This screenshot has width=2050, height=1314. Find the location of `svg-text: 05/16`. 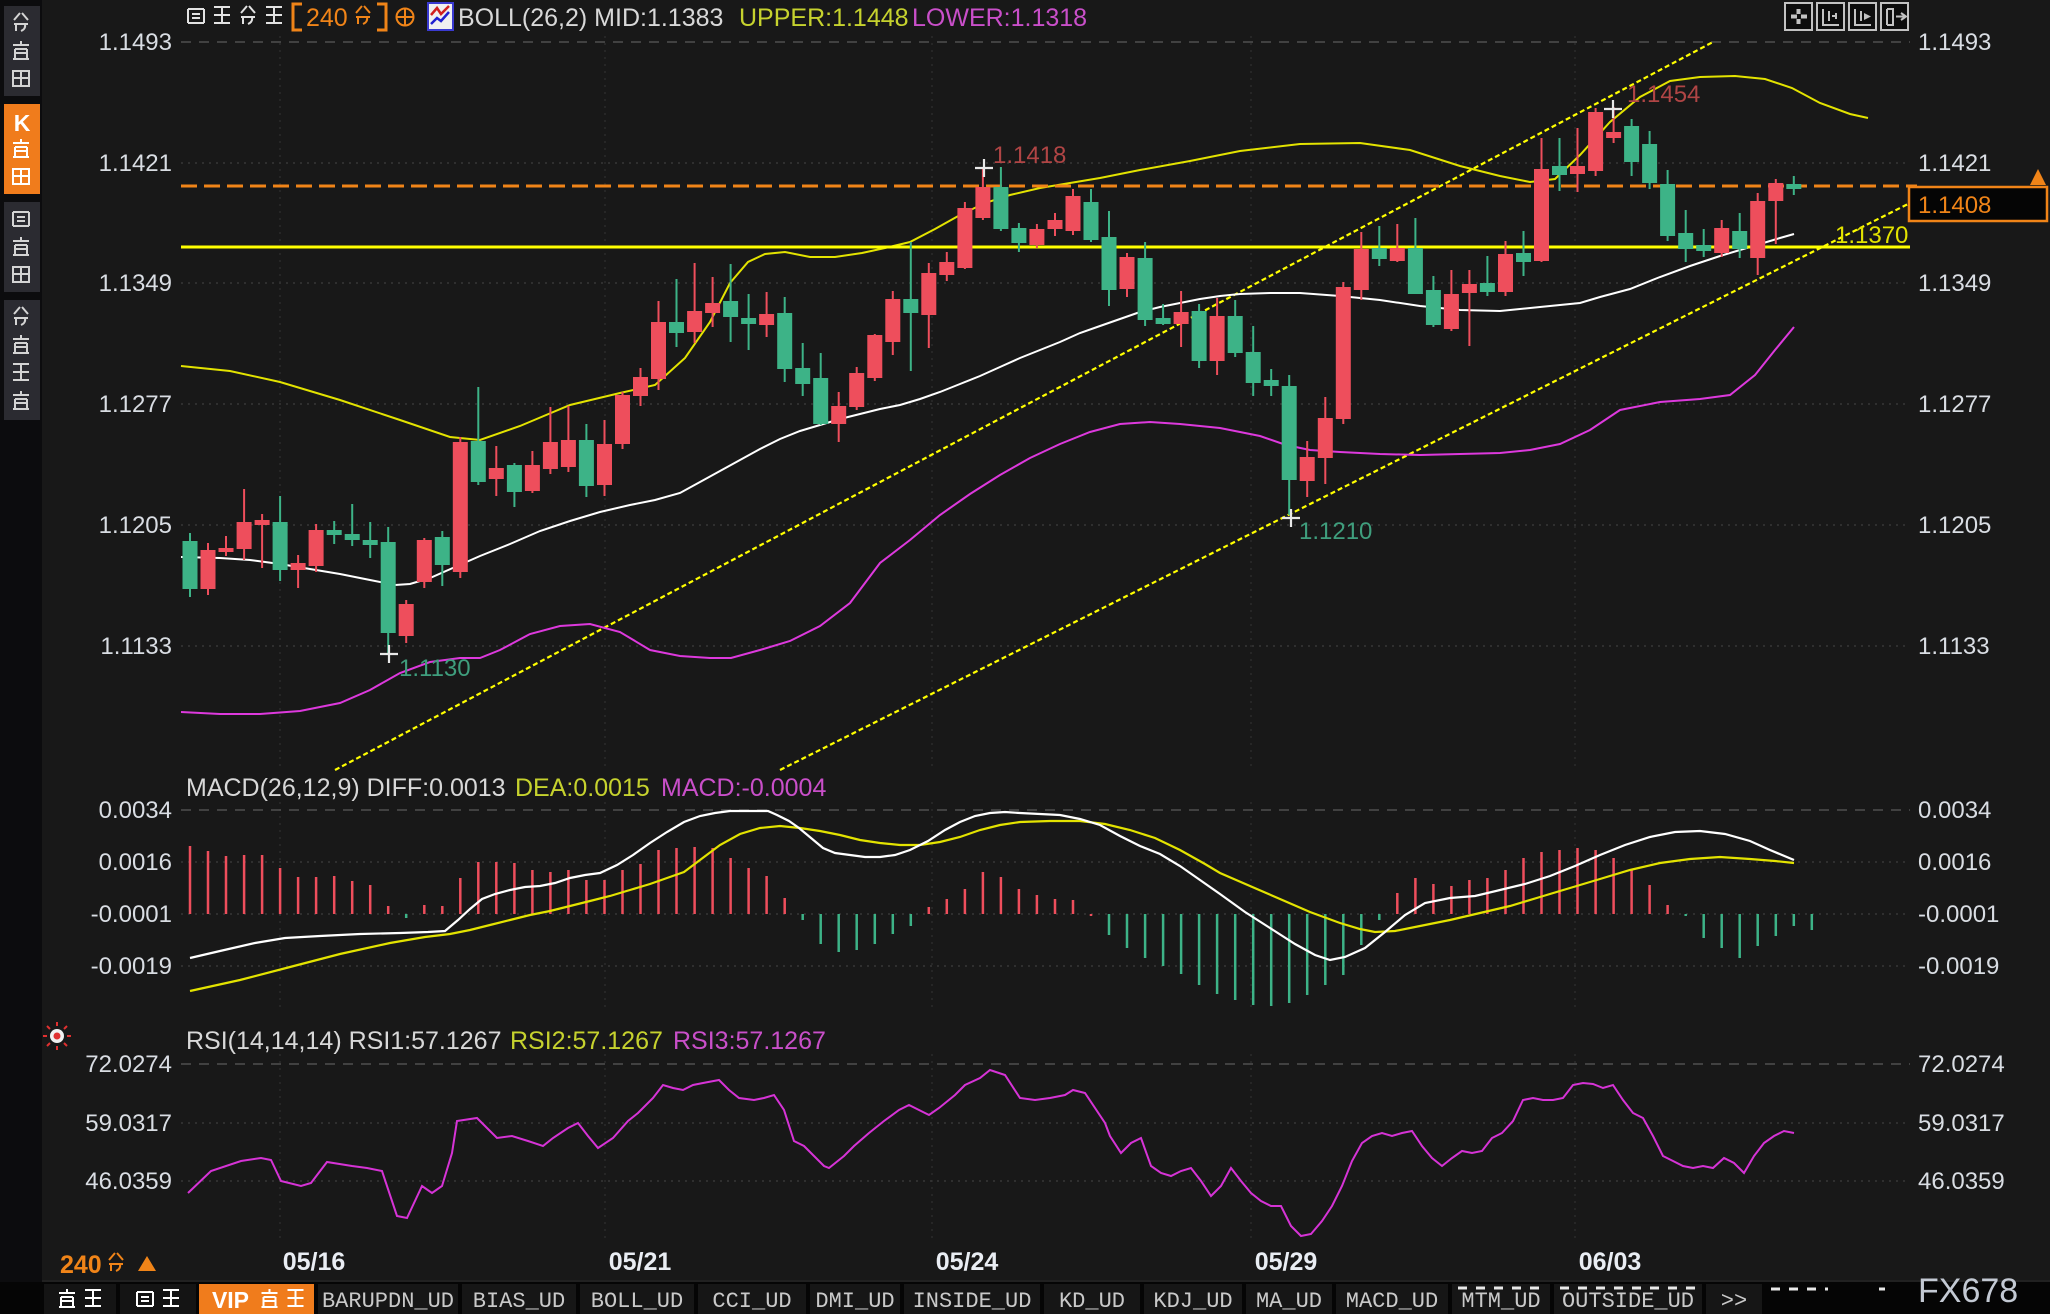

svg-text: 05/16 is located at coordinates (314, 1262).